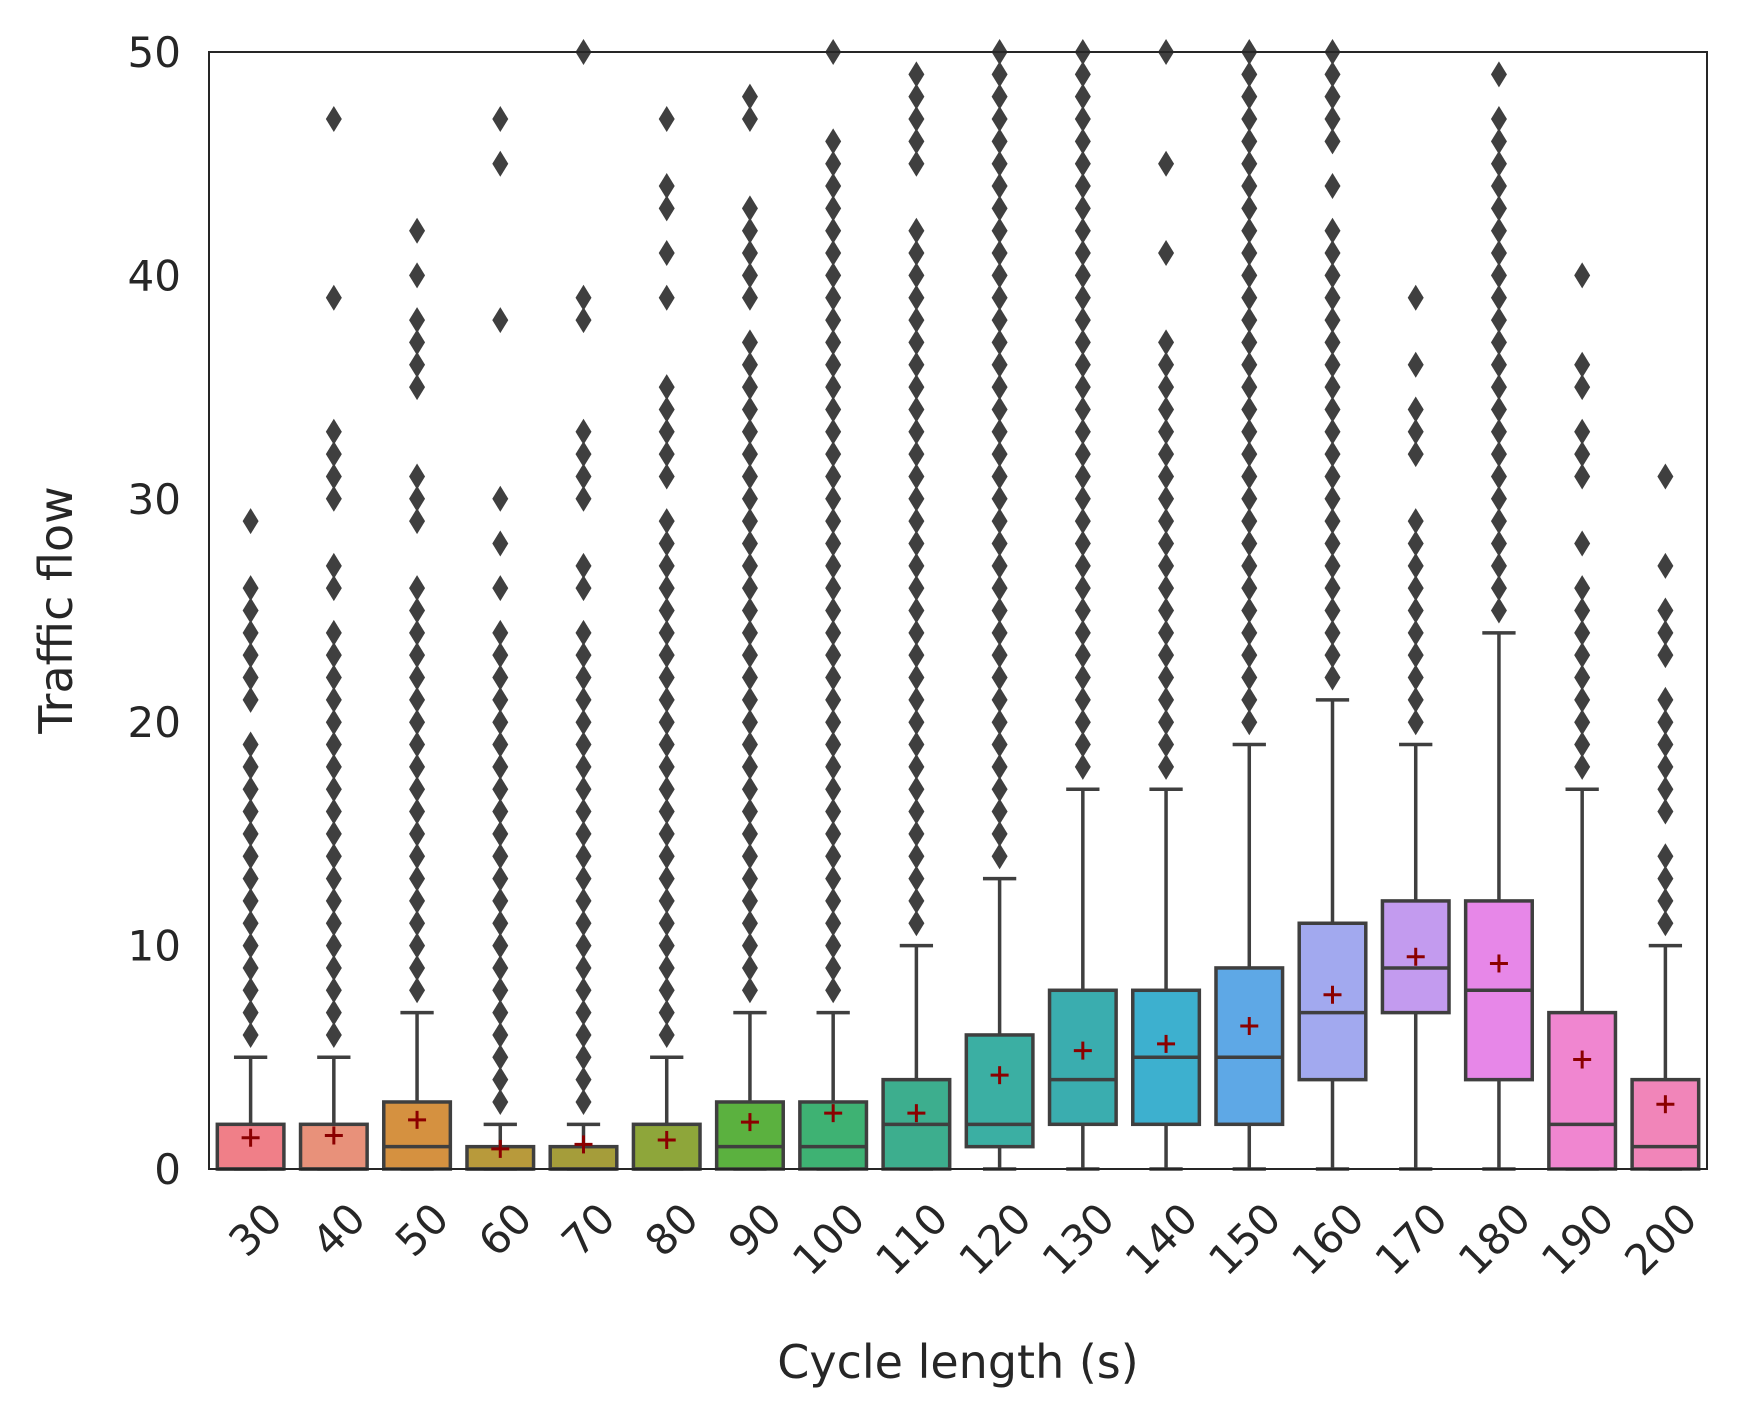 The image size is (1743, 1413). Describe the element at coordinates (154, 946) in the screenshot. I see `y-tick-label: 10` at that location.